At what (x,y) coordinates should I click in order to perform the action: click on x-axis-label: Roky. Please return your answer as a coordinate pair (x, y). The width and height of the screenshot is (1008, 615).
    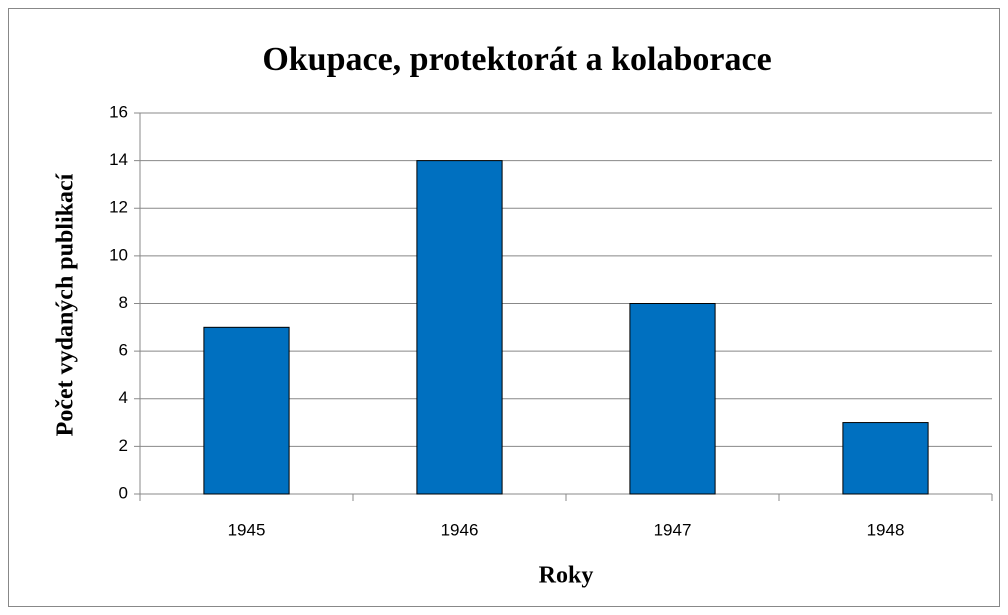
    Looking at the image, I should click on (566, 576).